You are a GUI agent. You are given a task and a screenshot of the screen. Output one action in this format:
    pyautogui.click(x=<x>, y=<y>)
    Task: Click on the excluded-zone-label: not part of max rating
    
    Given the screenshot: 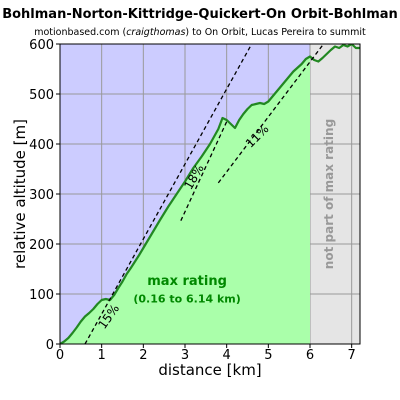 What is the action you would take?
    pyautogui.click(x=329, y=194)
    